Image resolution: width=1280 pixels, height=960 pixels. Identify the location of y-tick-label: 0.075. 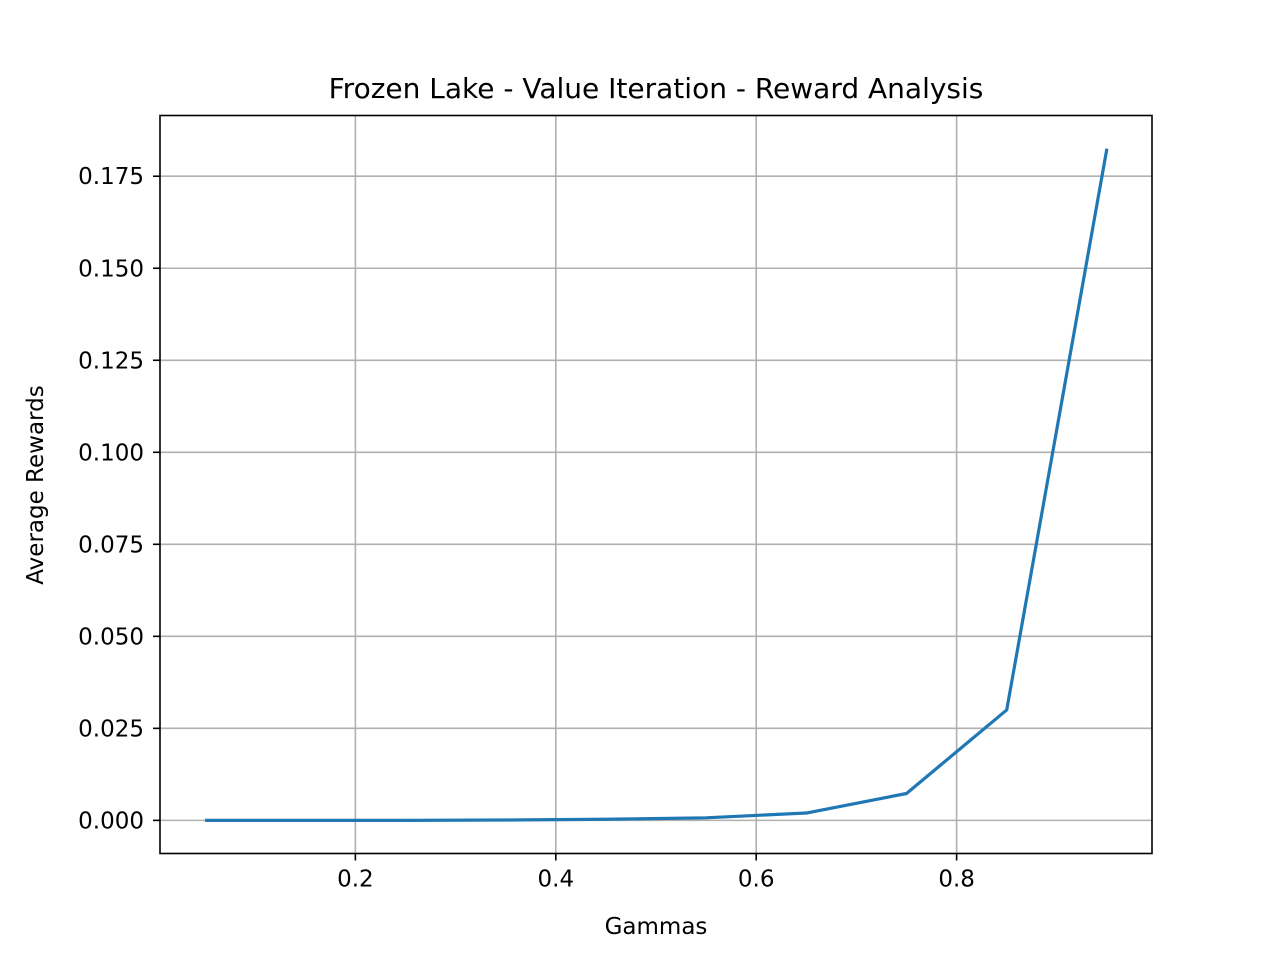
(111, 545).